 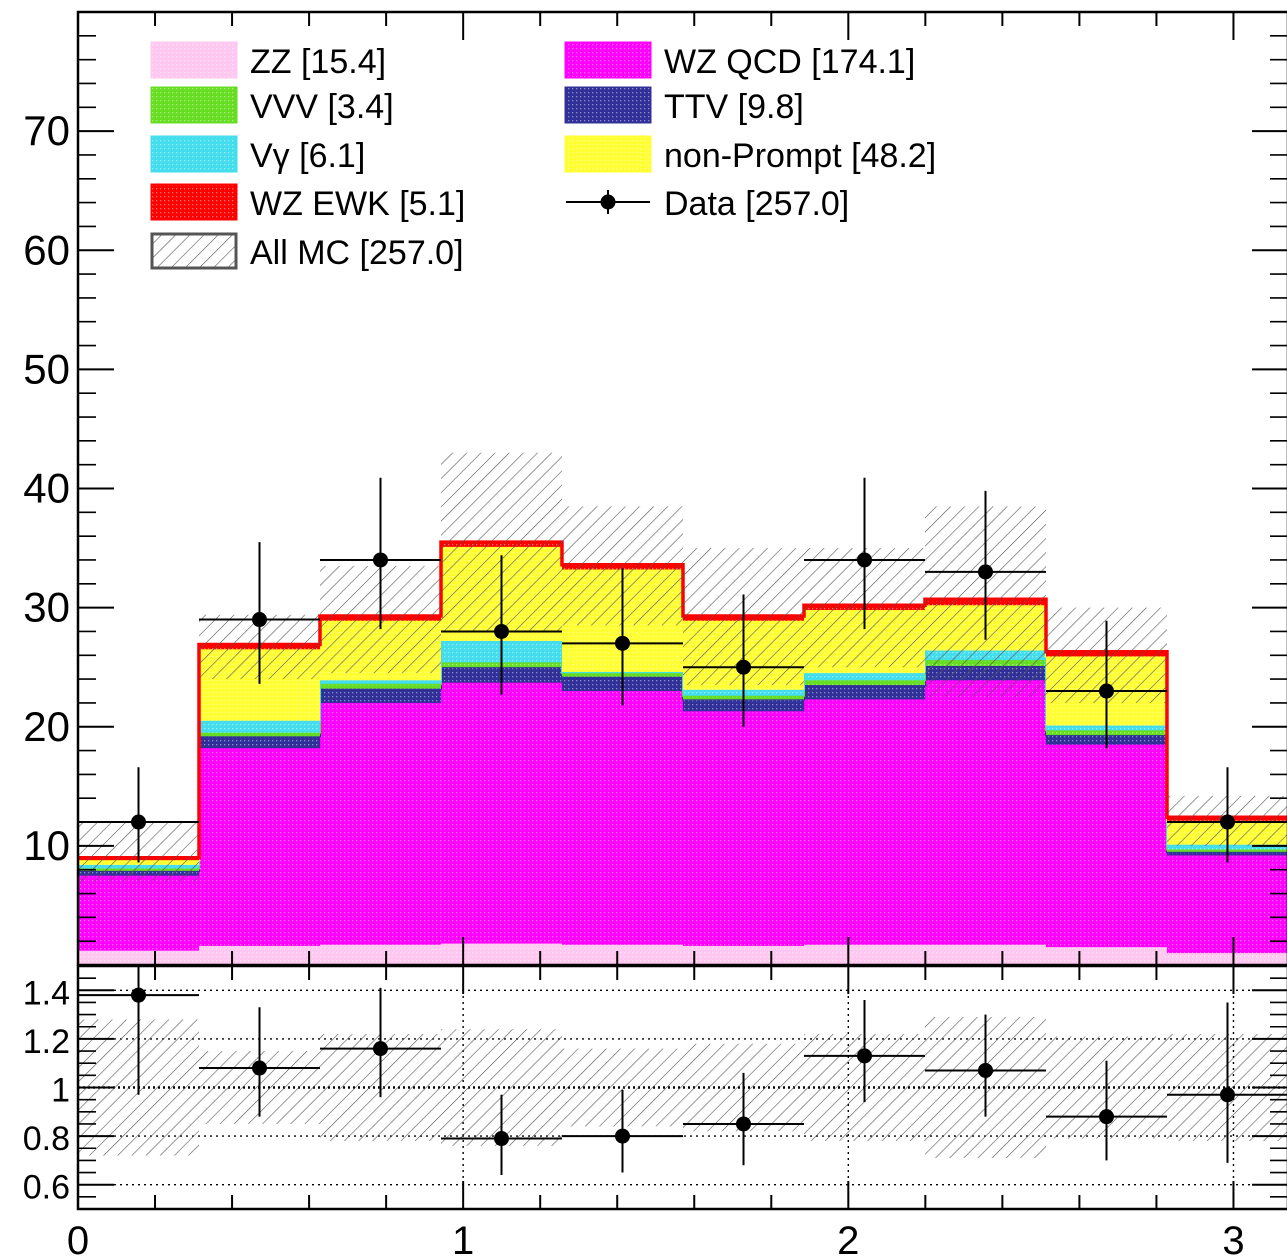 What do you see at coordinates (46, 249) in the screenshot?
I see `main-ytick-label-5: 60` at bounding box center [46, 249].